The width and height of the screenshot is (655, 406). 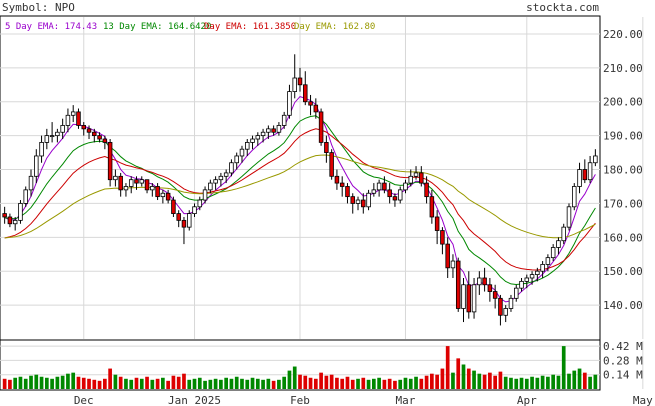 I want to click on price-tick-label: 190.00, so click(x=623, y=136).